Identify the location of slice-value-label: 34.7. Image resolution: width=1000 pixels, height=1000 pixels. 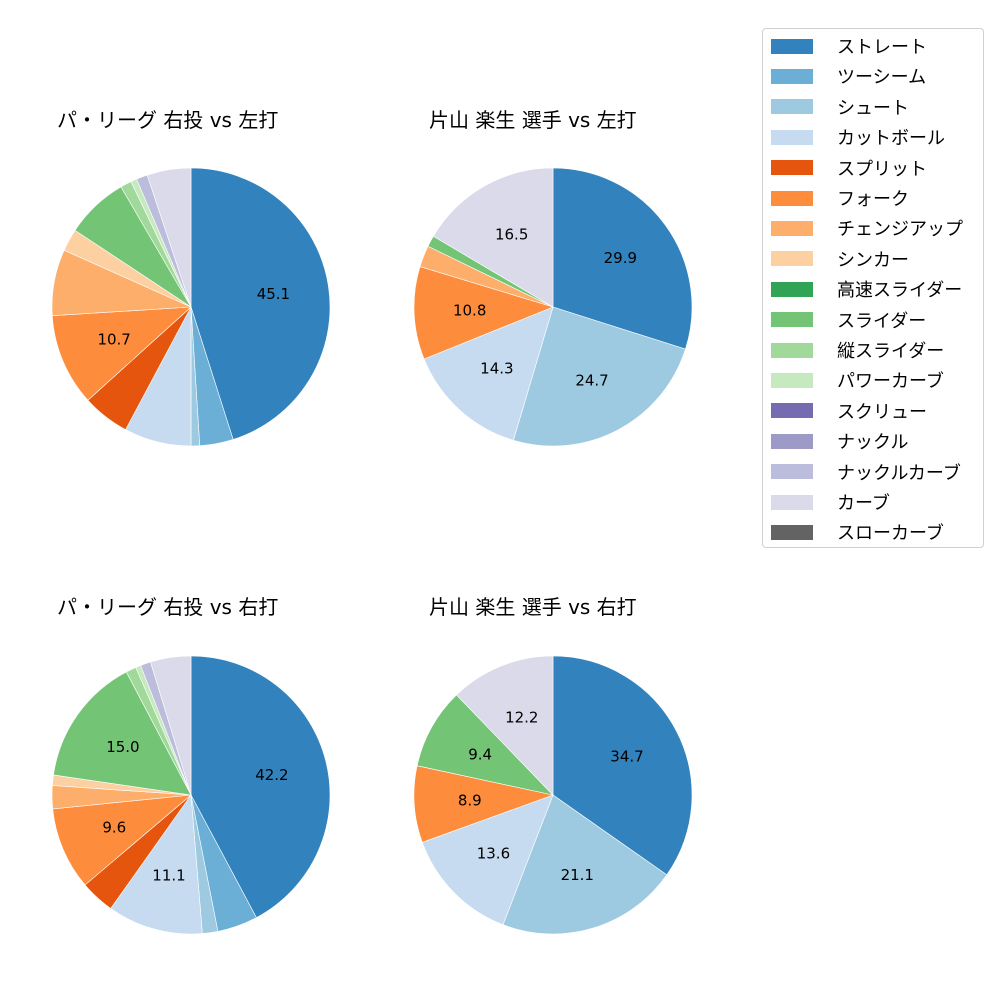
(626, 757).